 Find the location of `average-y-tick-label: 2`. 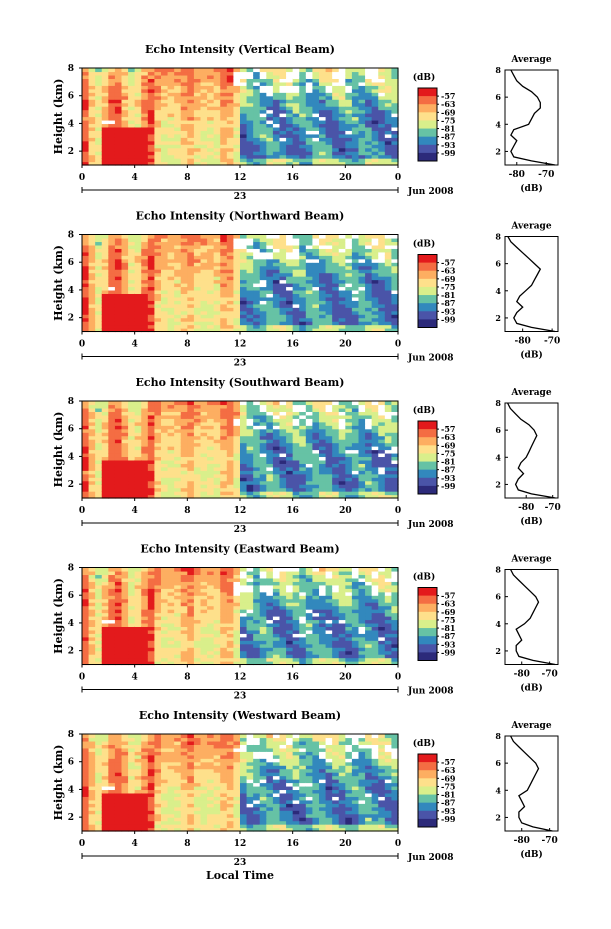

average-y-tick-label: 2 is located at coordinates (498, 318).